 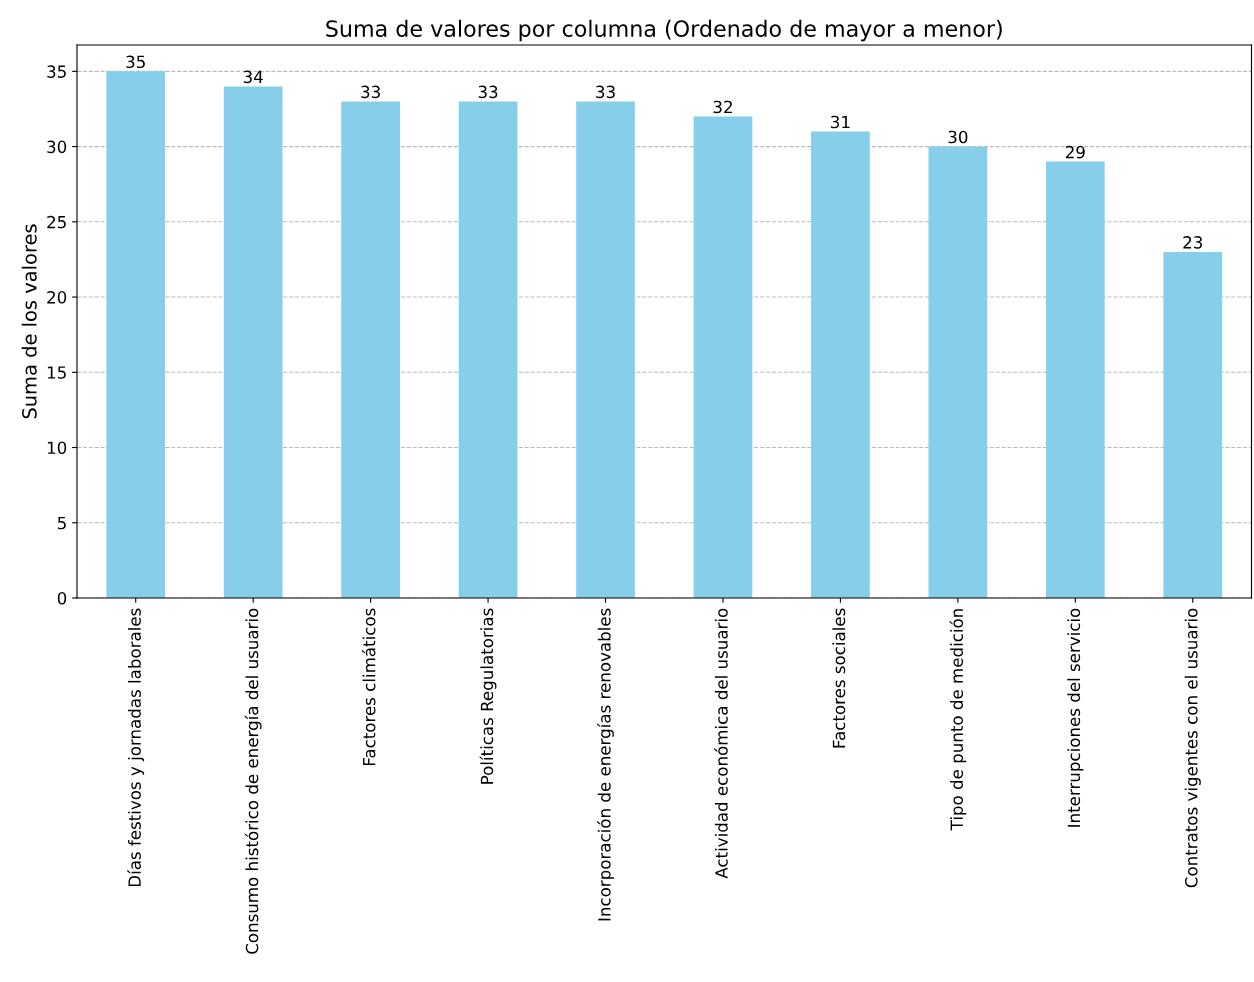 I want to click on y-tick-label: 5, so click(x=61, y=523).